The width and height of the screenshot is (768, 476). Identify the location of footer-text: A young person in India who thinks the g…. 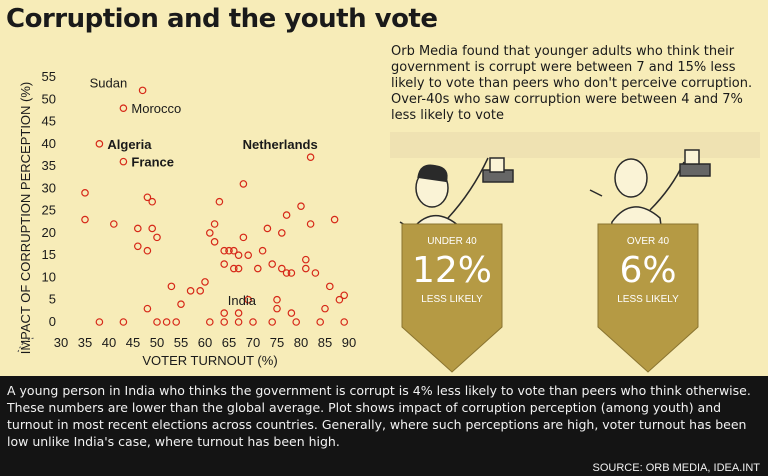
(379, 416).